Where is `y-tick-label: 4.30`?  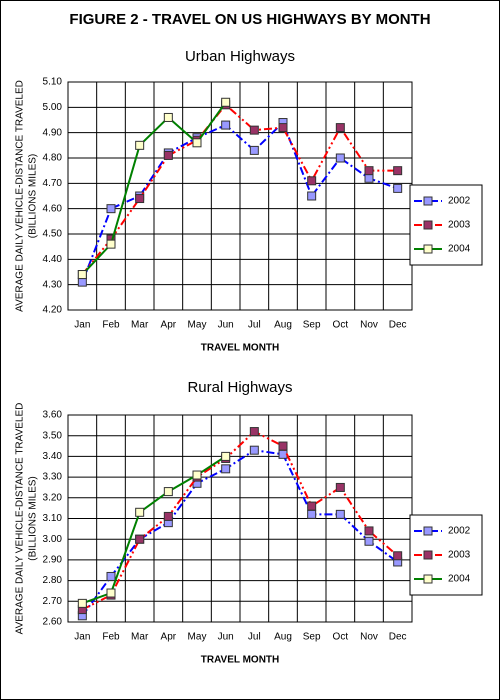
y-tick-label: 4.30 is located at coordinates (53, 284).